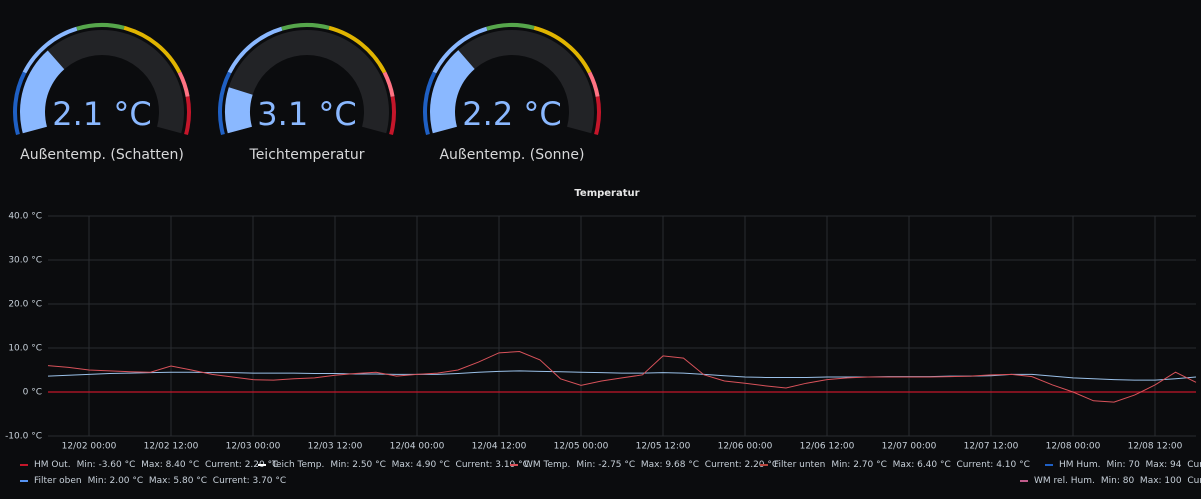 Image resolution: width=1201 pixels, height=499 pixels. Describe the element at coordinates (23, 437) in the screenshot. I see `y-tick-label: -10.0 °C` at that location.